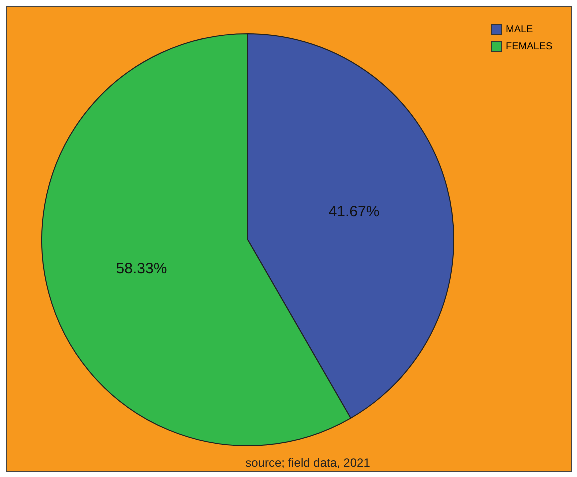 The image size is (577, 477). Describe the element at coordinates (530, 47) in the screenshot. I see `legend-label: FEMALES` at that location.